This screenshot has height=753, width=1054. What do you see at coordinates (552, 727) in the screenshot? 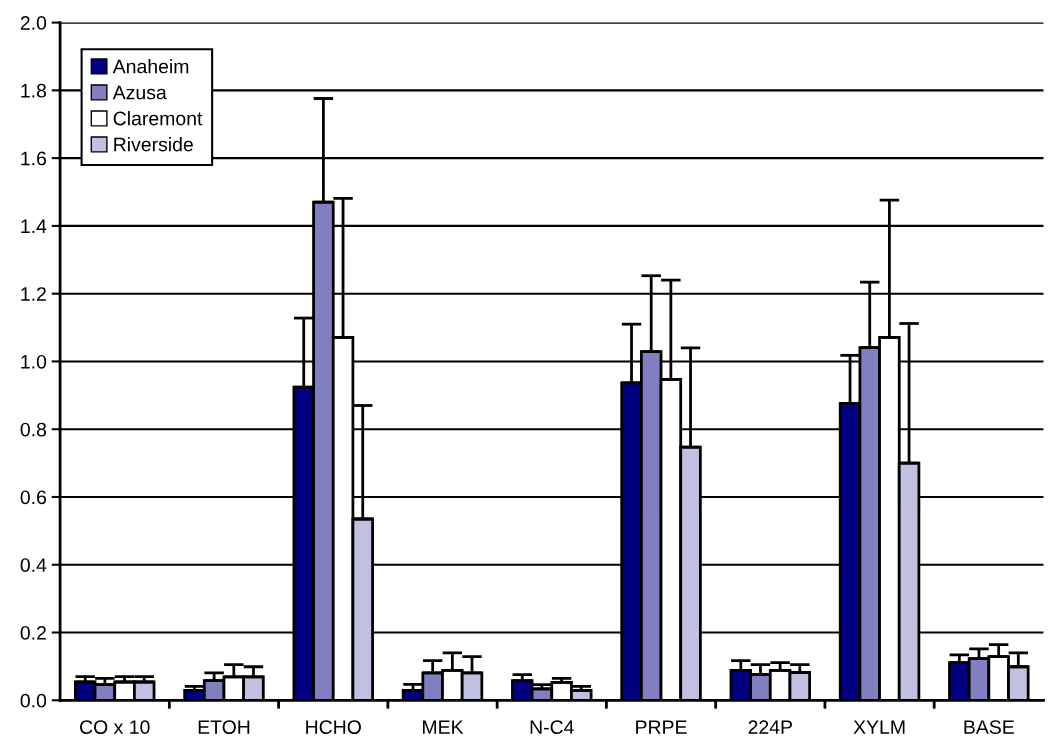
I see `x-tick-label: N-C4` at bounding box center [552, 727].